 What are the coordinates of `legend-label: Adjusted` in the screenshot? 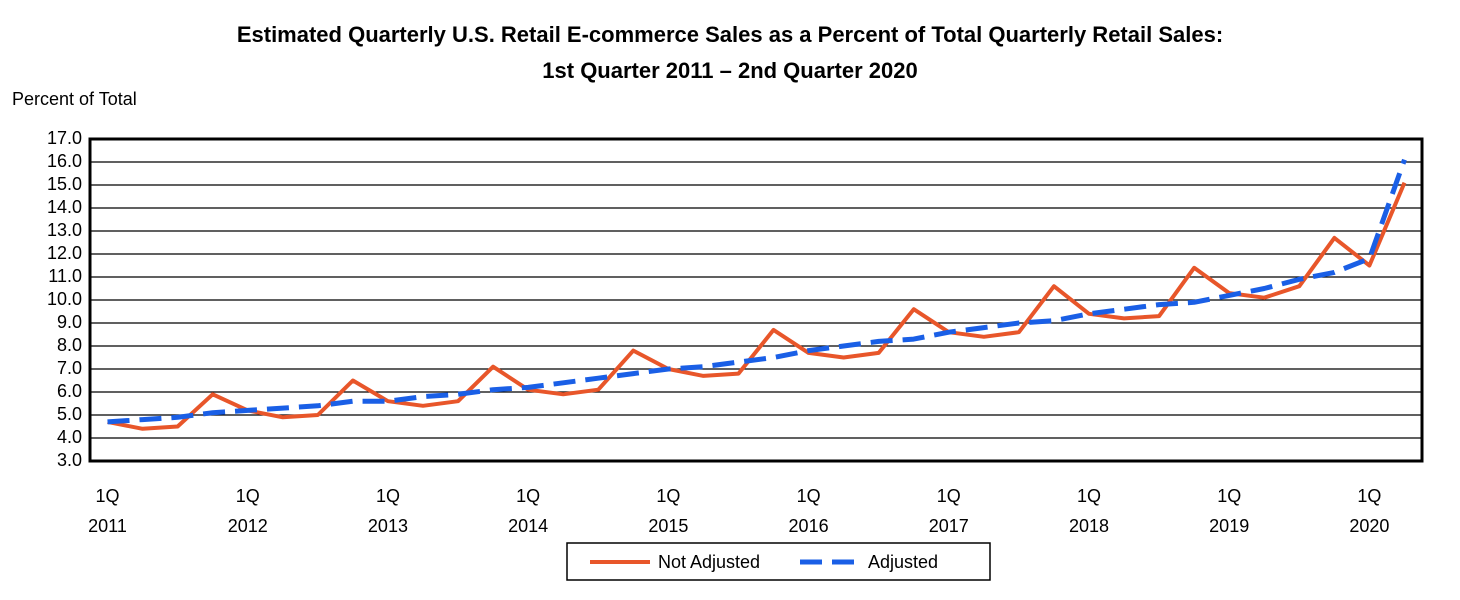 It's located at (903, 562).